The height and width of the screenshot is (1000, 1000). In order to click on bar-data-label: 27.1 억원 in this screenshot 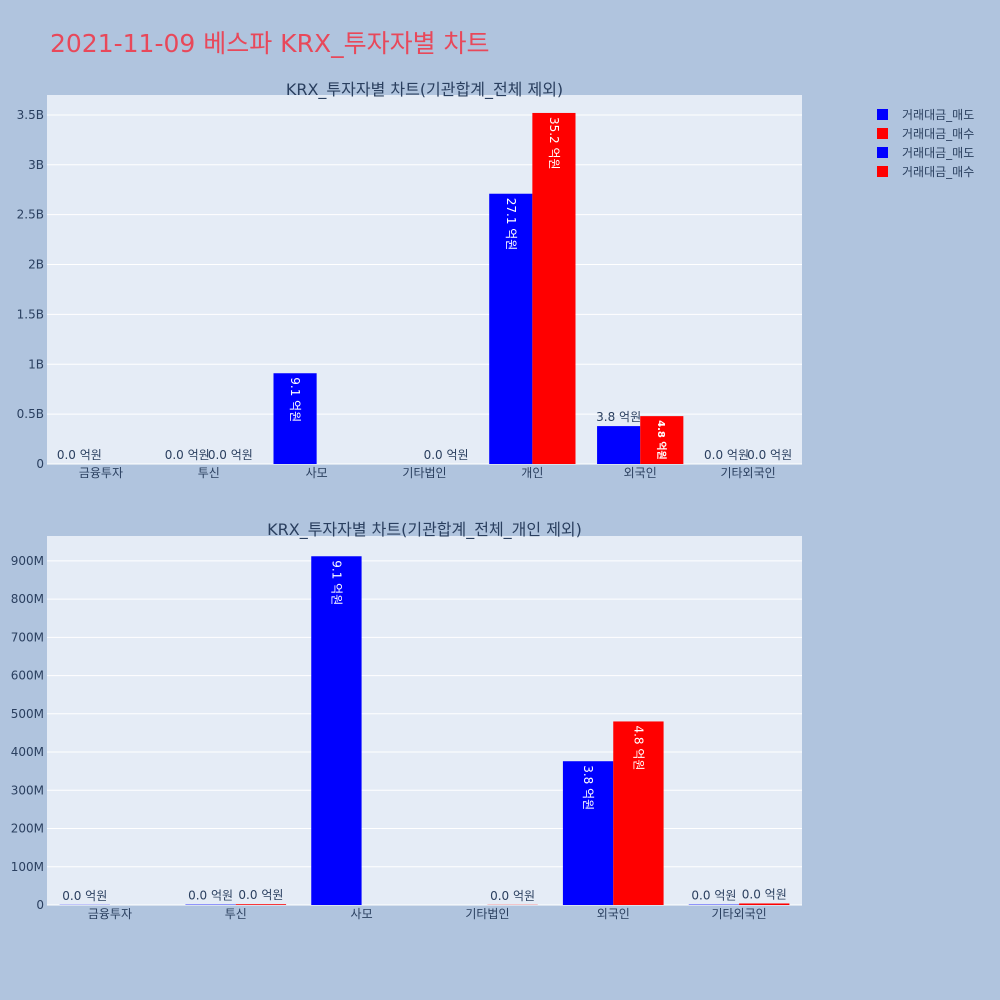, I will do `click(511, 224)`.